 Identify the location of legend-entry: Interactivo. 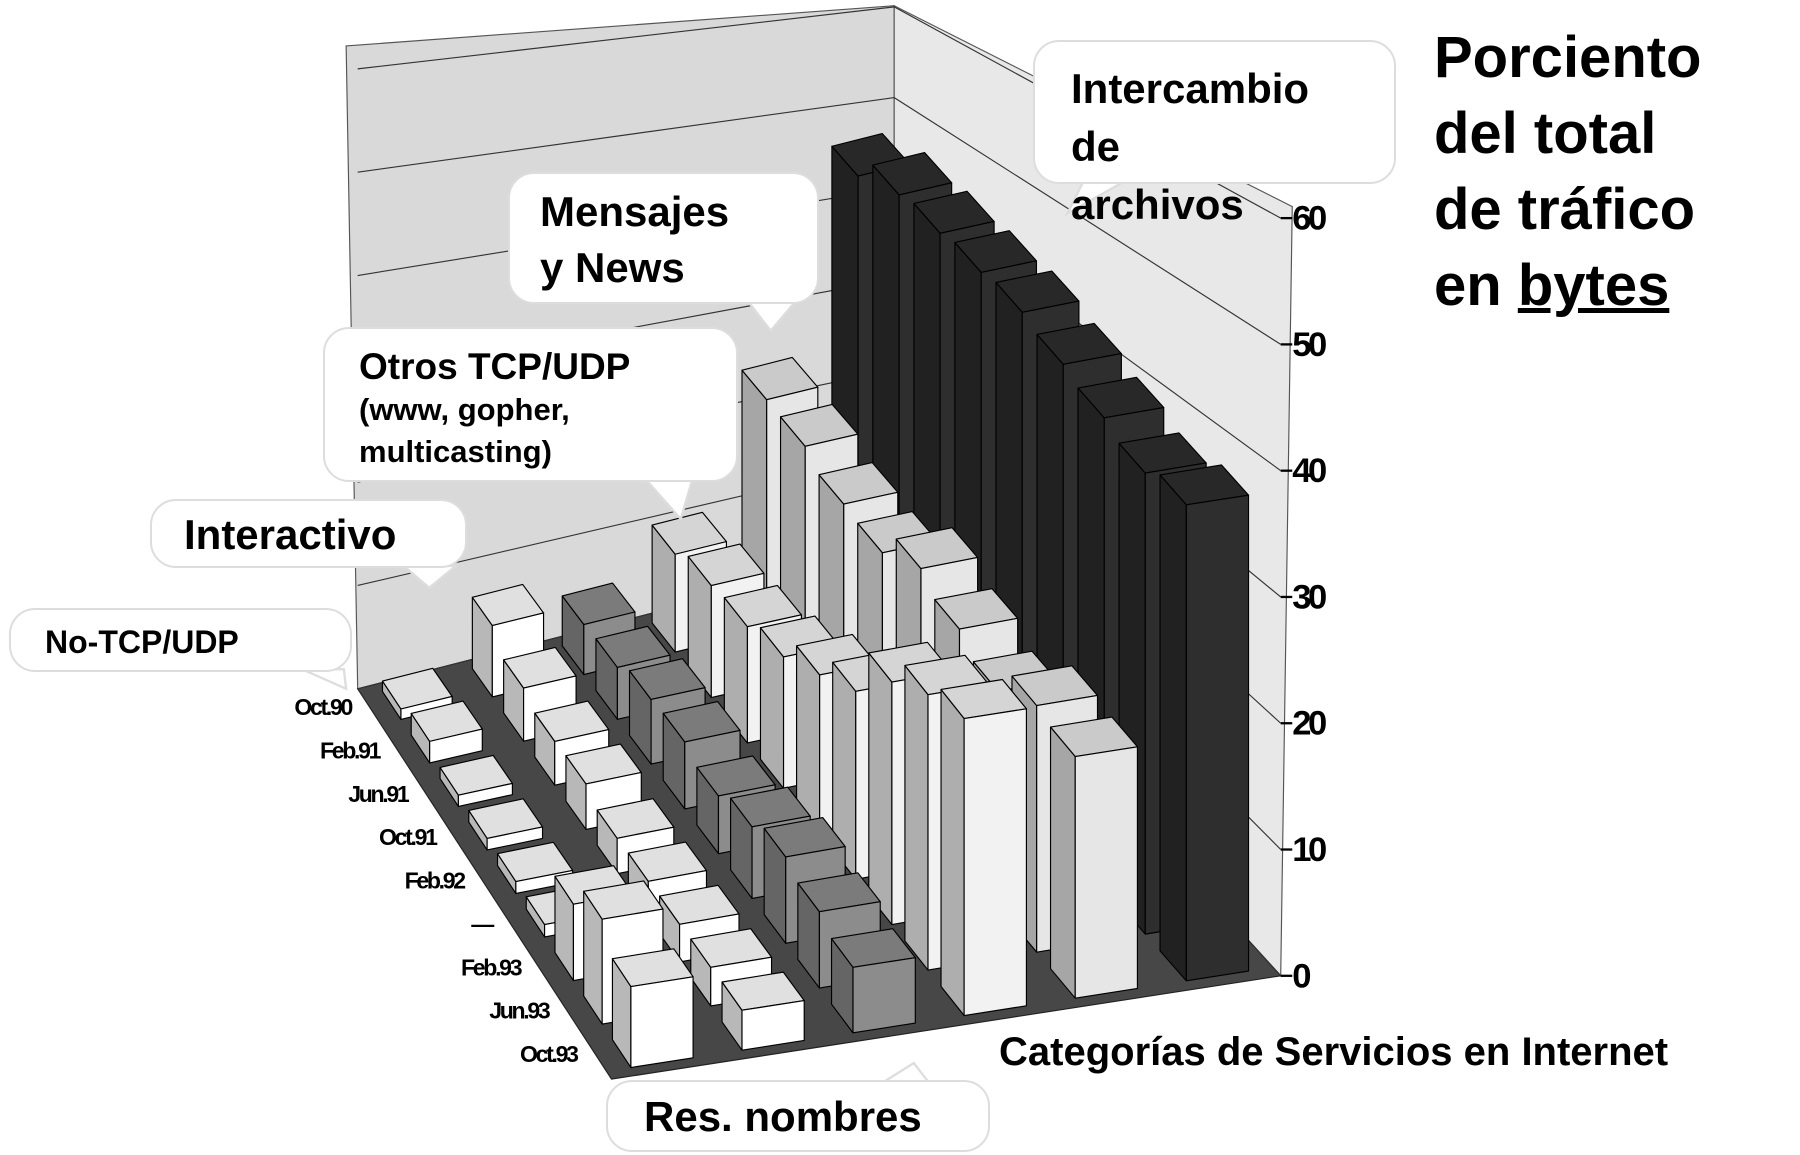
(290, 534).